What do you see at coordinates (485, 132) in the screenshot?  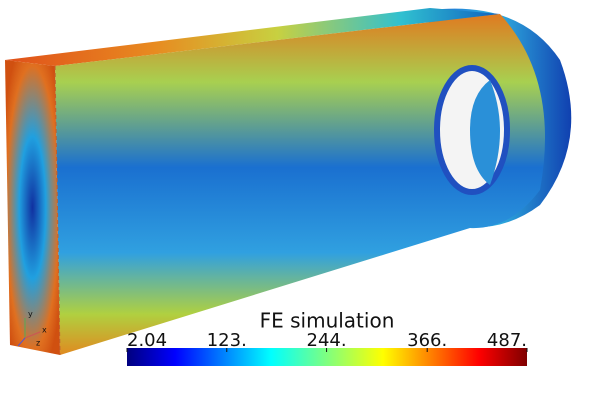 I see `hole-inner` at bounding box center [485, 132].